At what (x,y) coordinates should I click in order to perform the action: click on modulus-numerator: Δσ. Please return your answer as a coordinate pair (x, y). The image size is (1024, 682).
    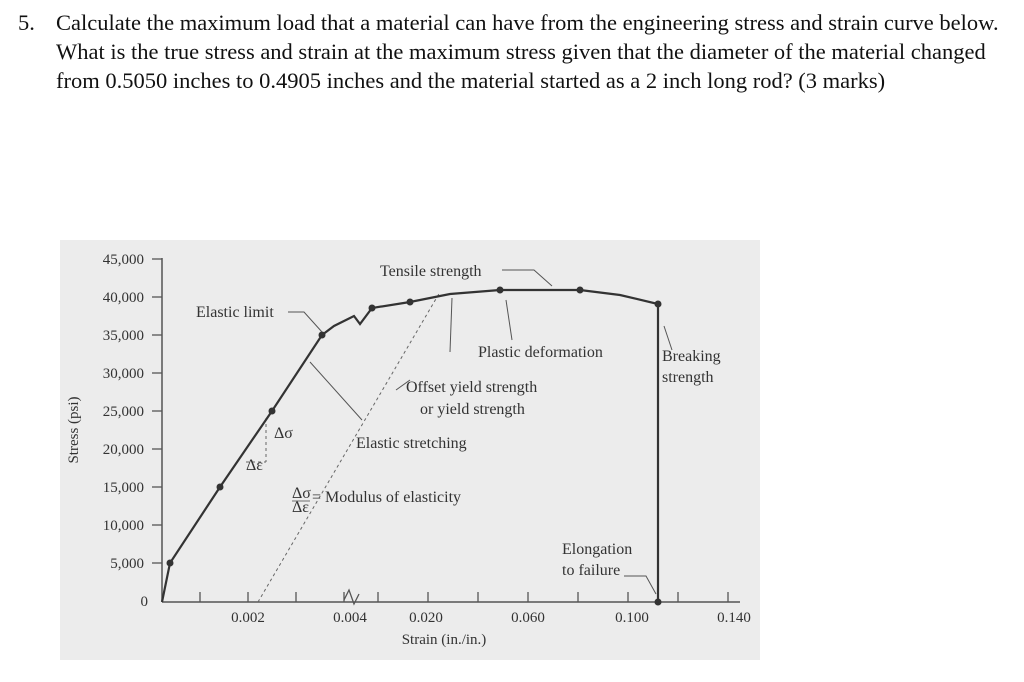
    Looking at the image, I should click on (301, 493).